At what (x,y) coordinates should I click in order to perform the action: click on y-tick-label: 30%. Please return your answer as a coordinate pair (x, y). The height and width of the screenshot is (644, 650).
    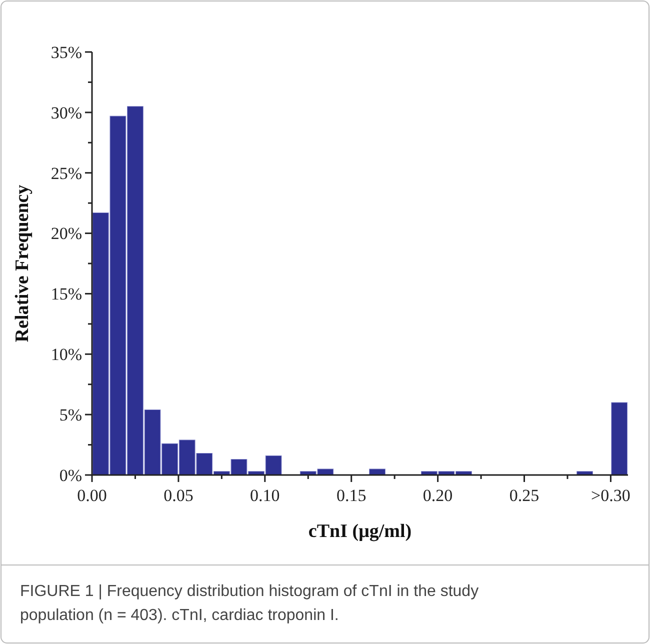
    Looking at the image, I should click on (66, 112).